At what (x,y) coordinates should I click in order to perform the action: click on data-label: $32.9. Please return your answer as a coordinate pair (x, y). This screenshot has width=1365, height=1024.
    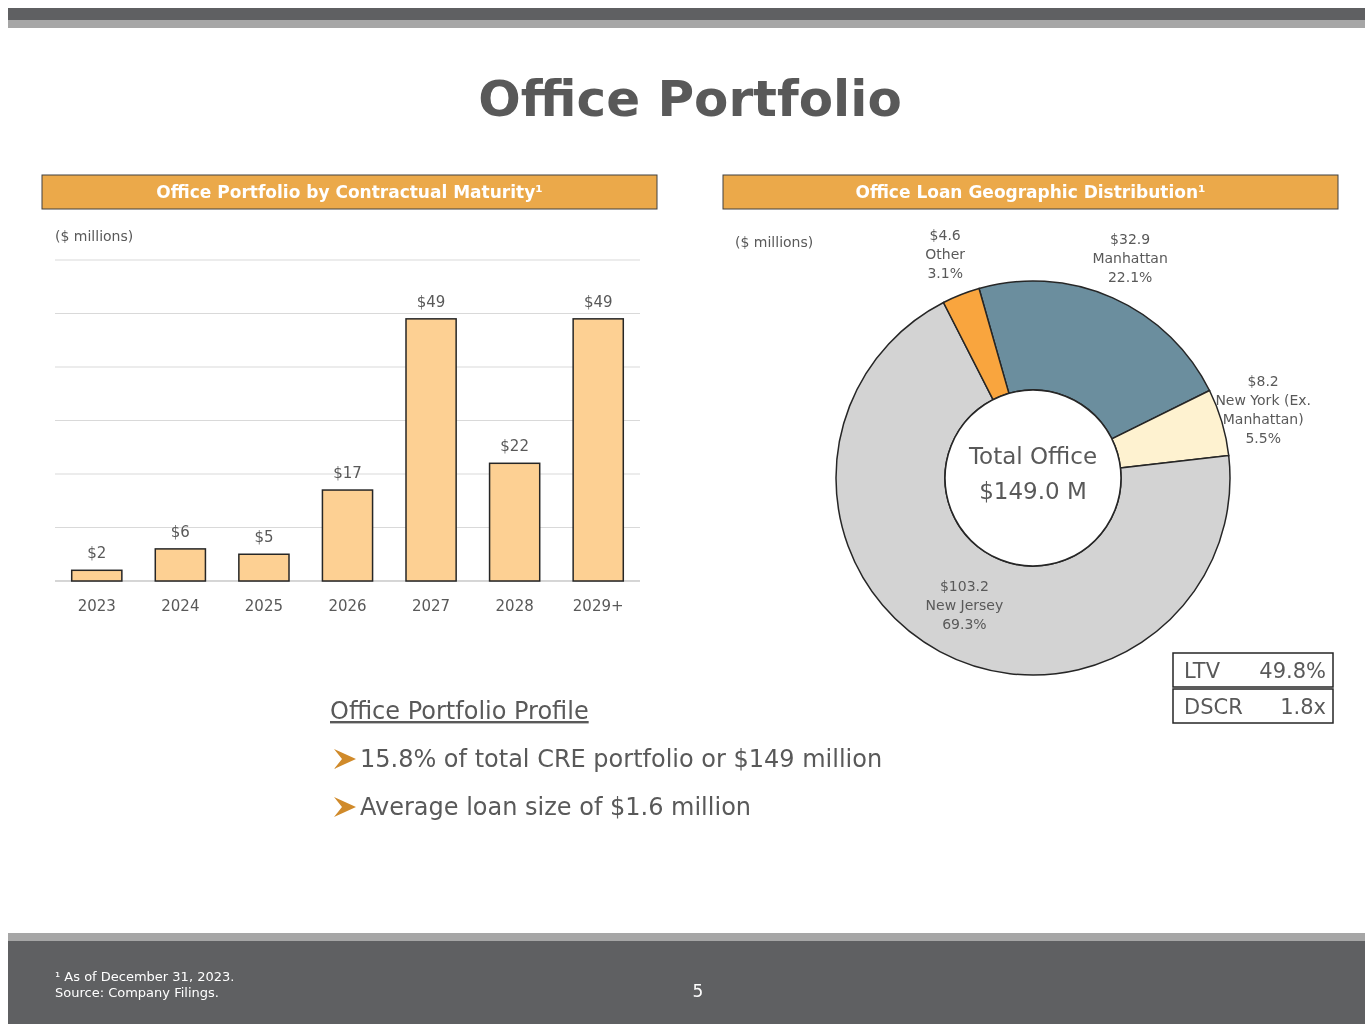
    Looking at the image, I should click on (1130, 239).